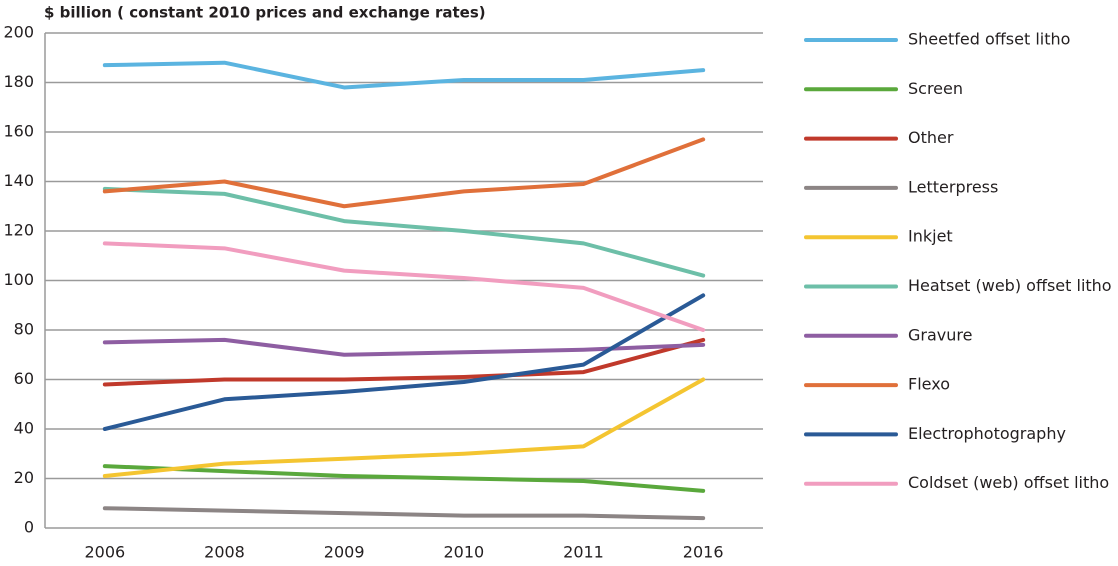 The image size is (1118, 566). I want to click on legend-label: Letterpress, so click(953, 186).